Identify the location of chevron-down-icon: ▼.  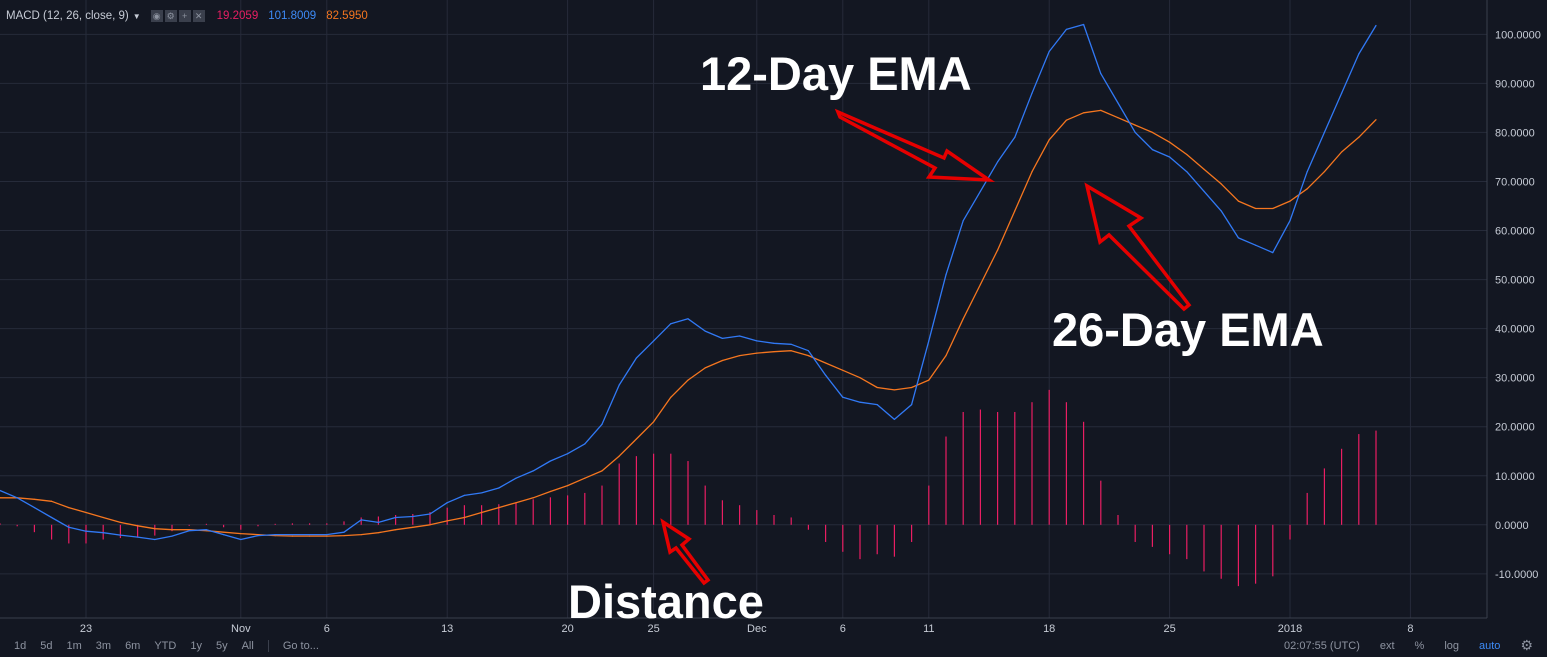
(136, 16).